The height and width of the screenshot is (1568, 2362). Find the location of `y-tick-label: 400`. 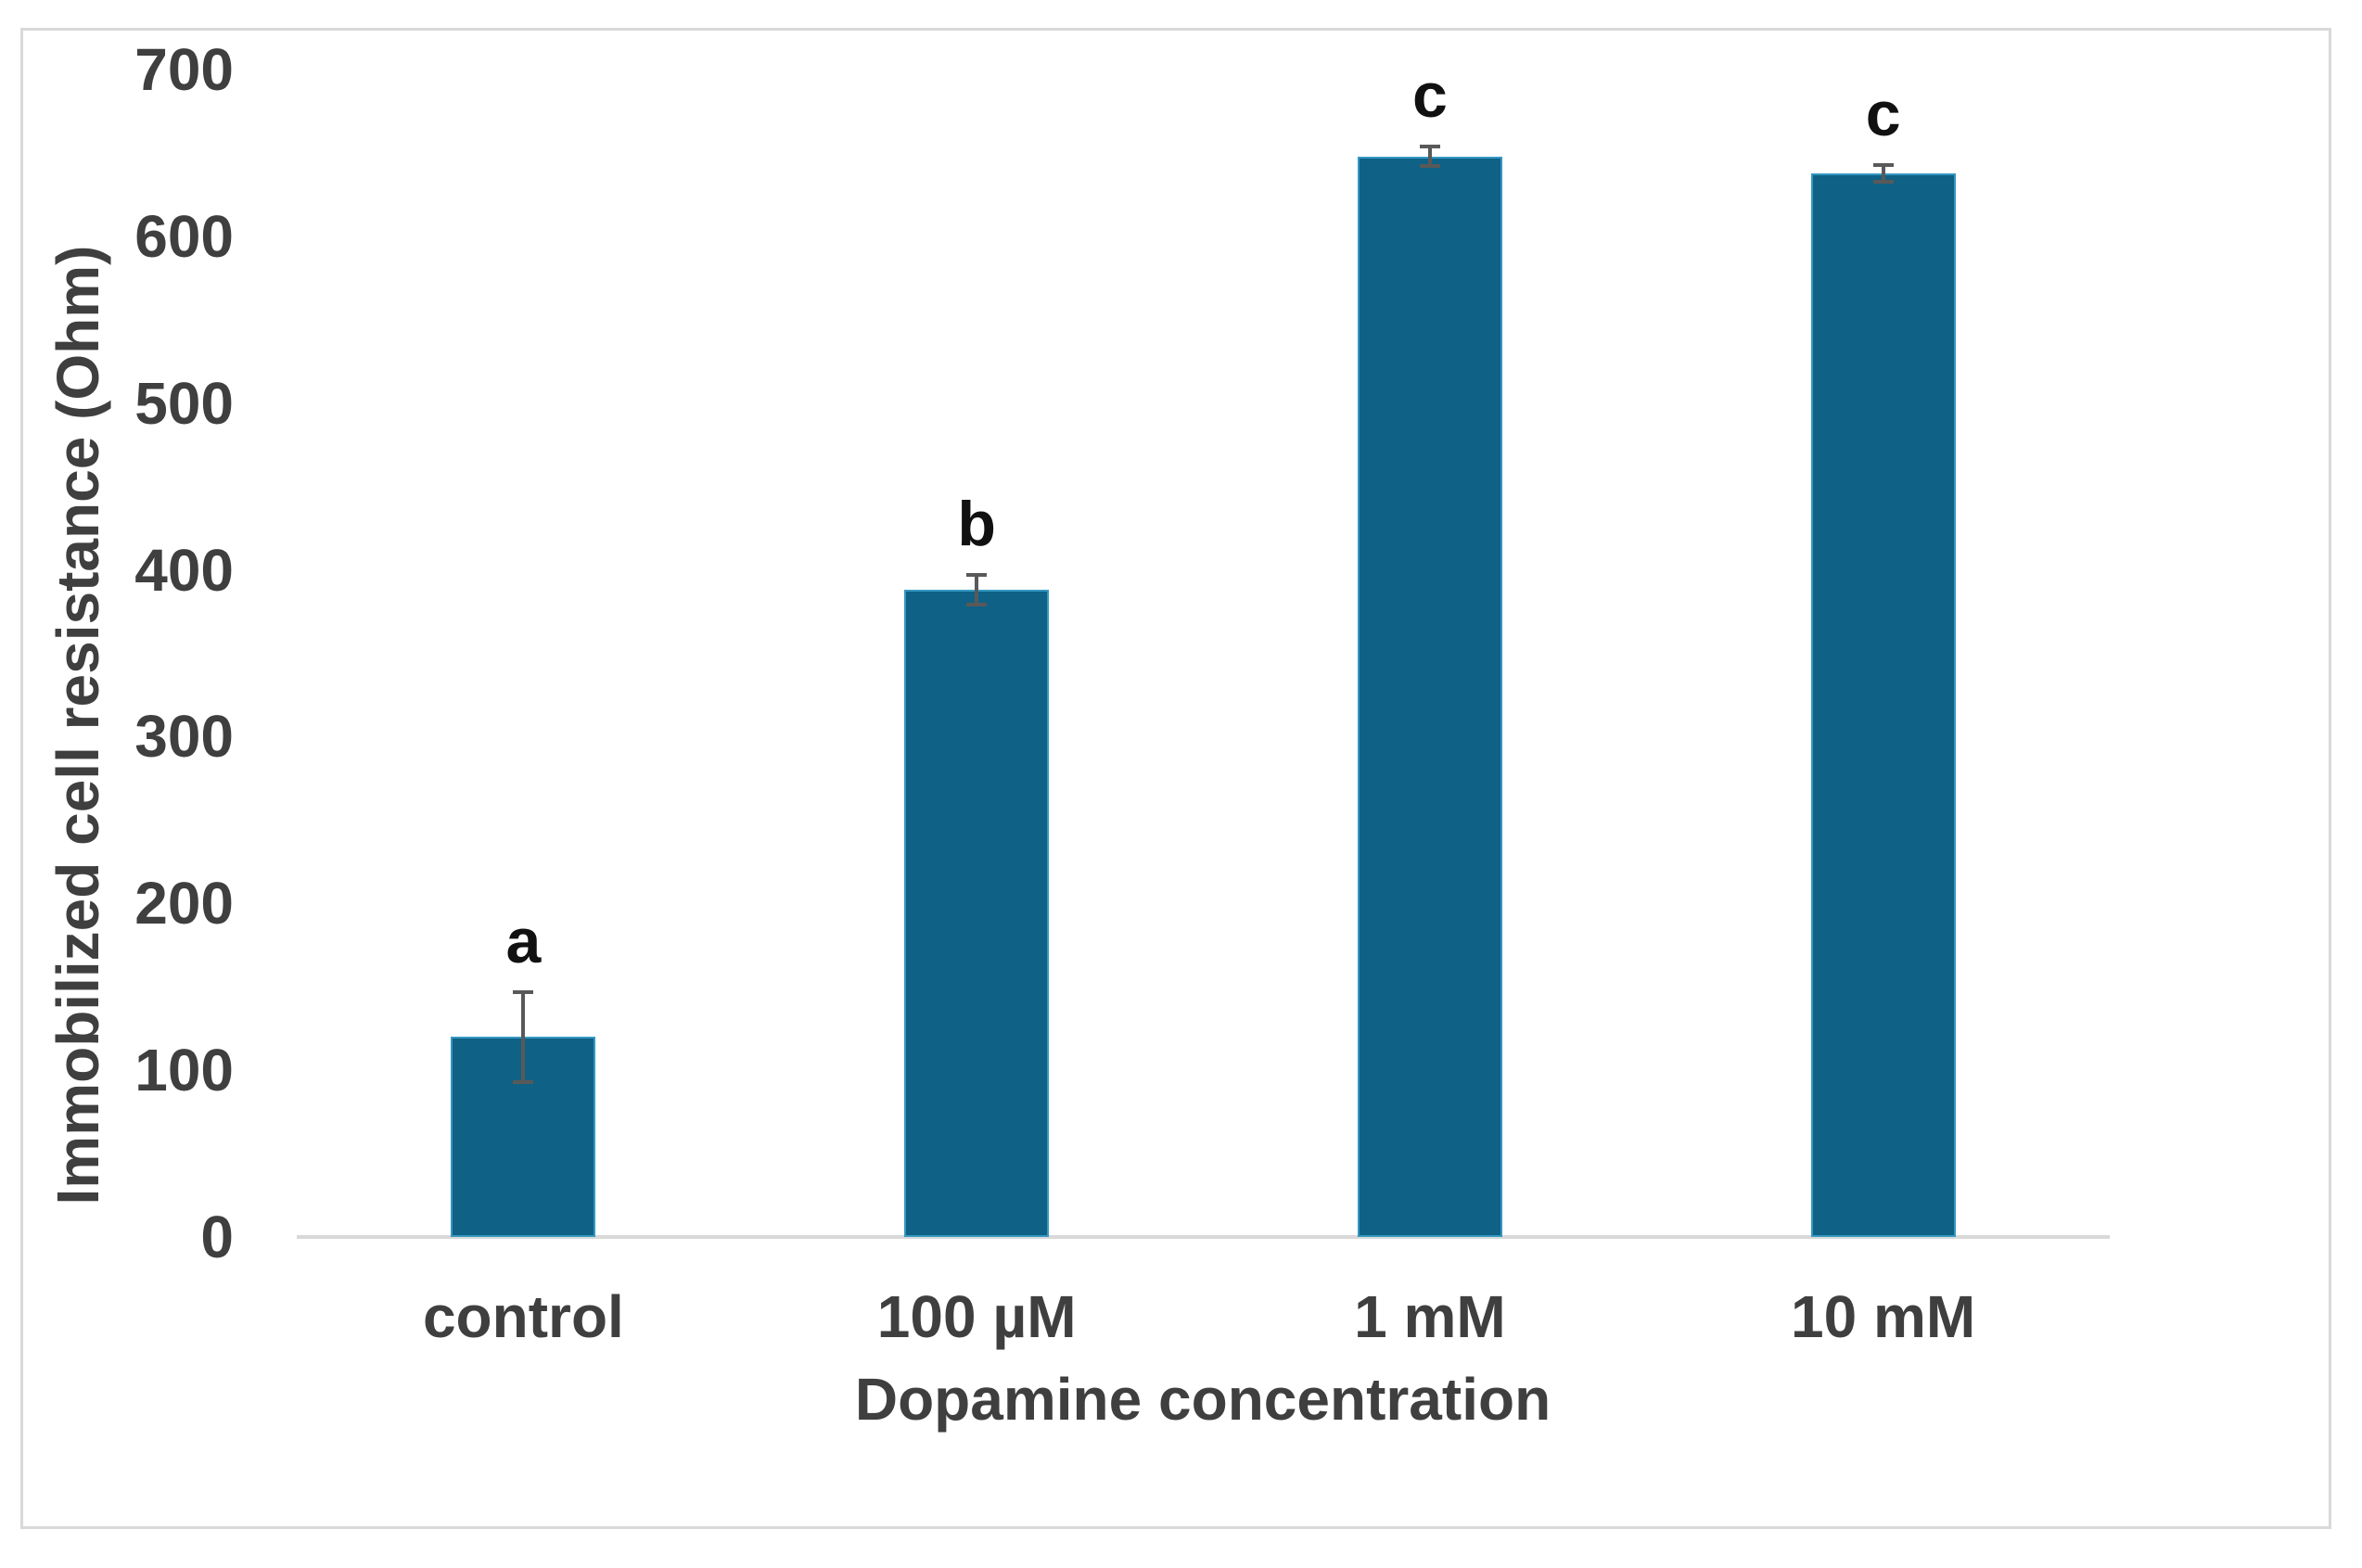

y-tick-label: 400 is located at coordinates (184, 570).